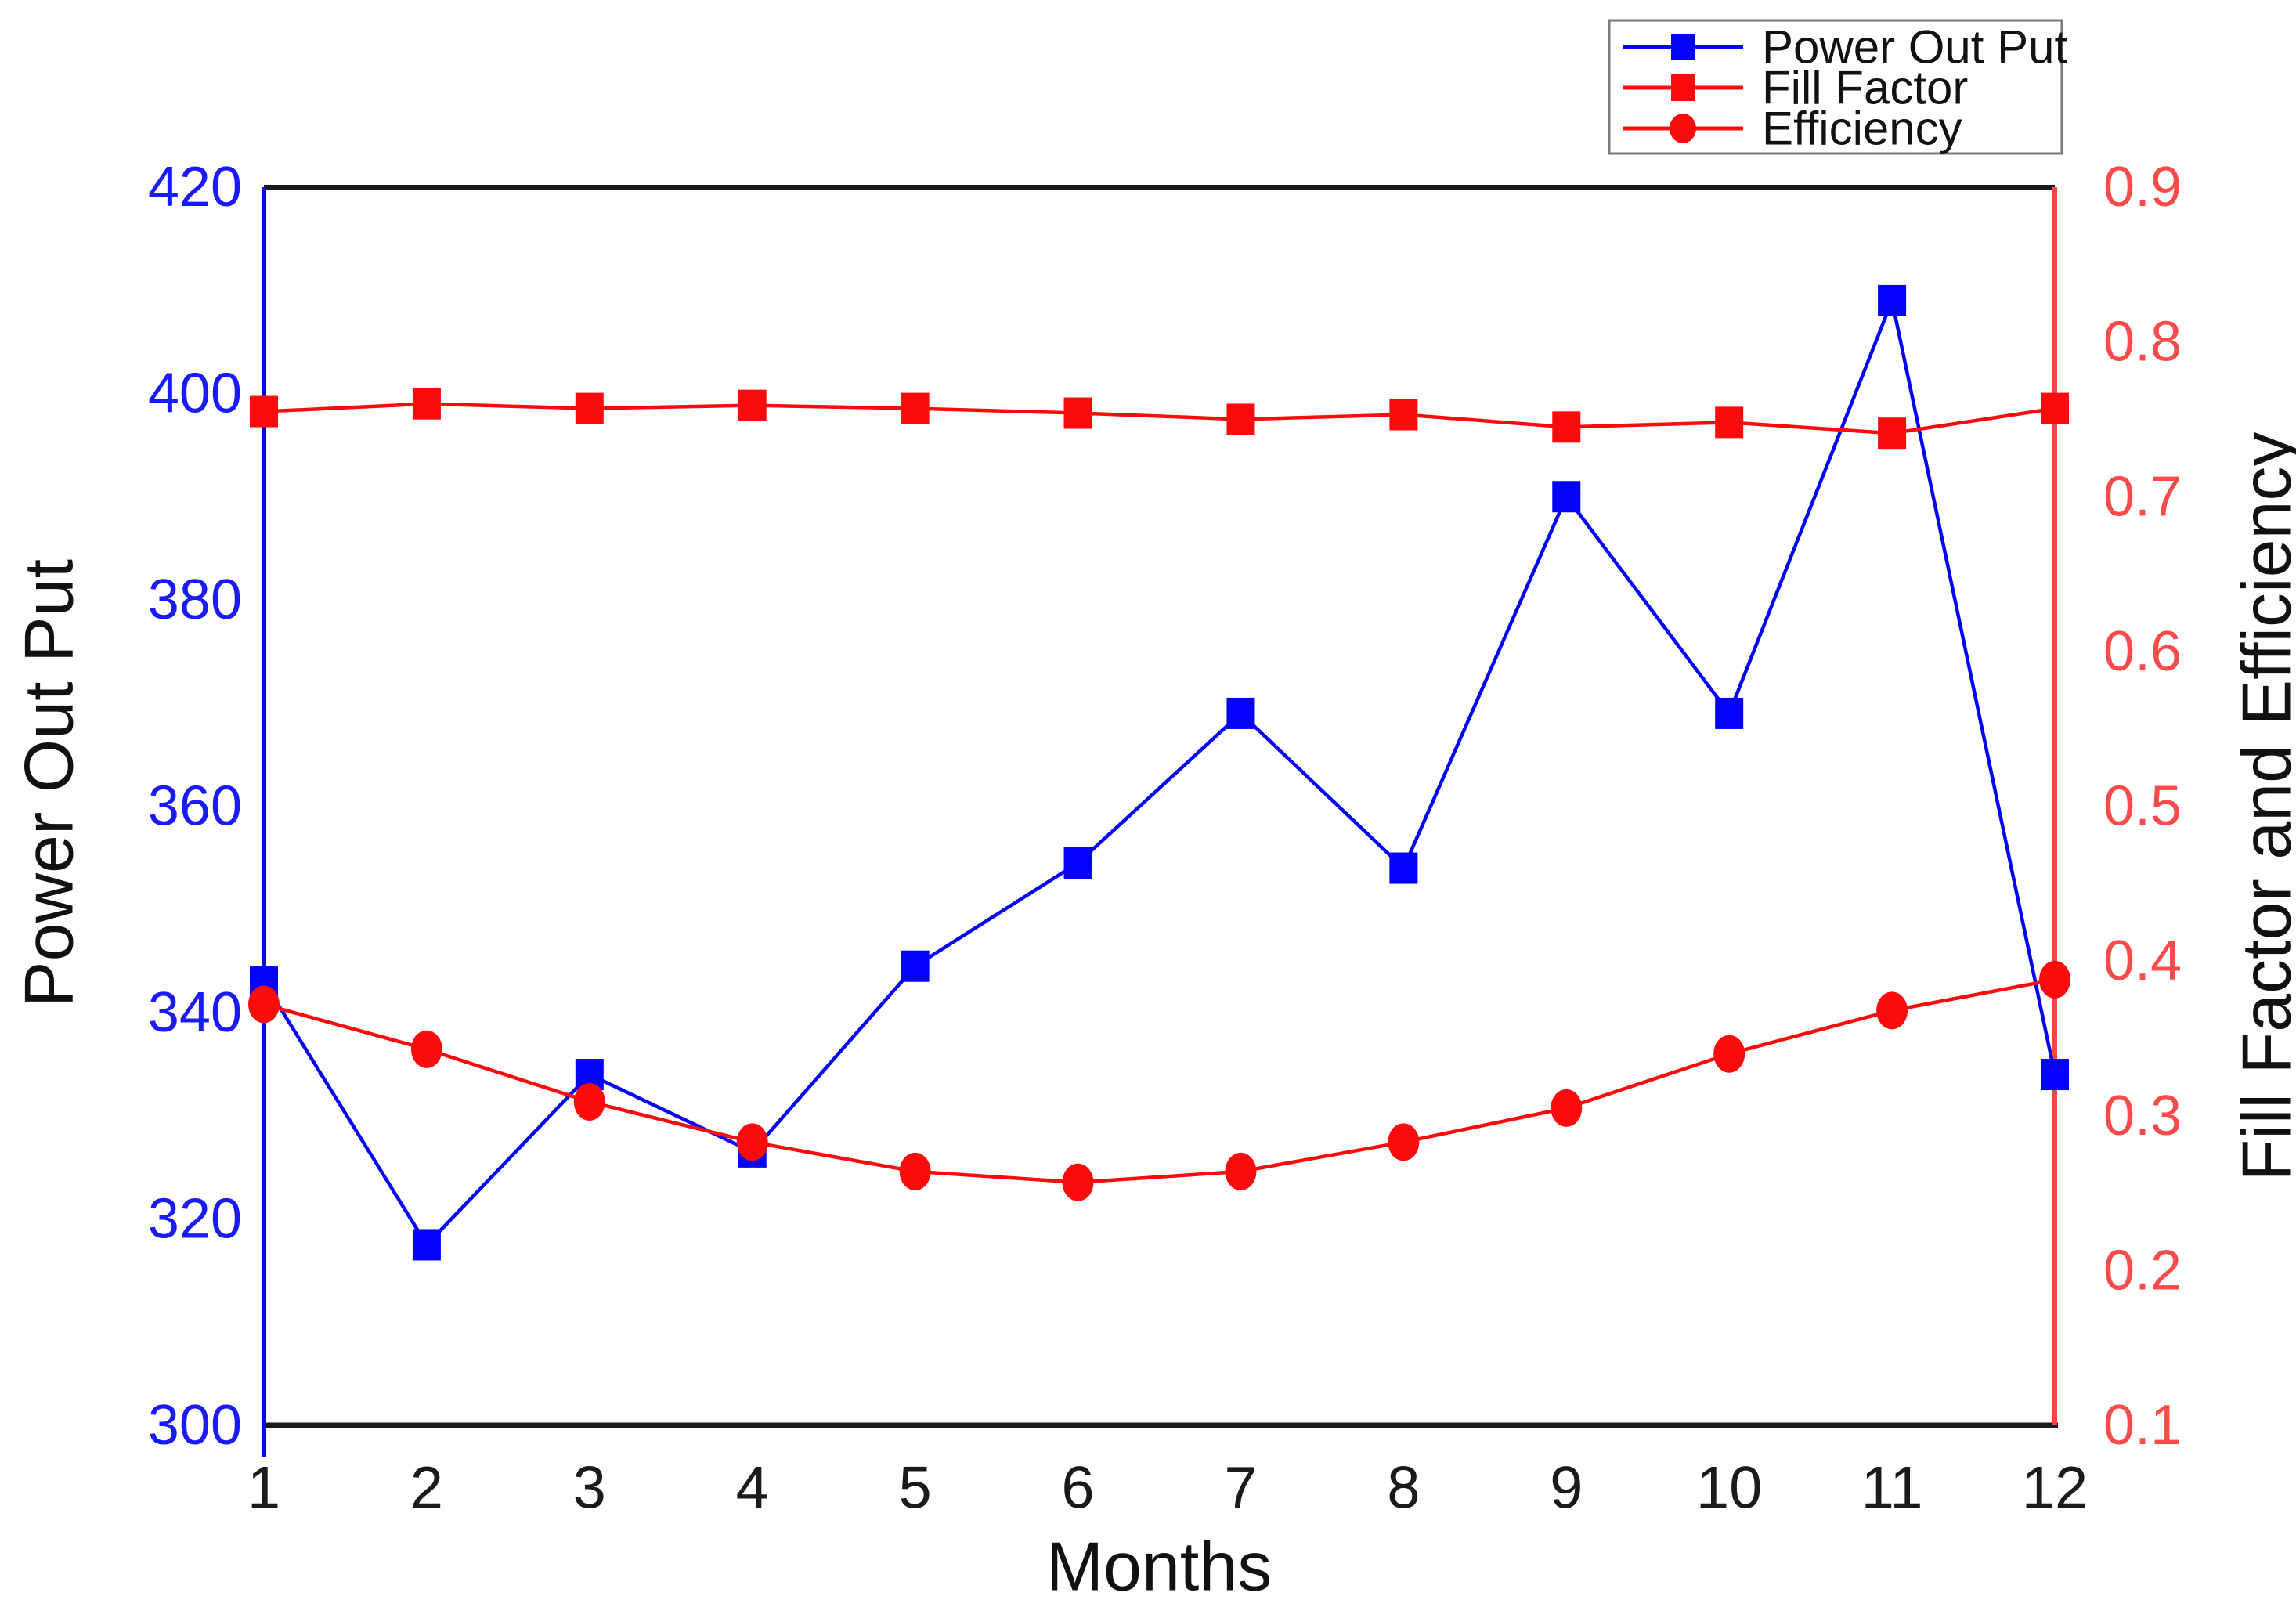  I want to click on legend-label: Efficiency, so click(1862, 129).